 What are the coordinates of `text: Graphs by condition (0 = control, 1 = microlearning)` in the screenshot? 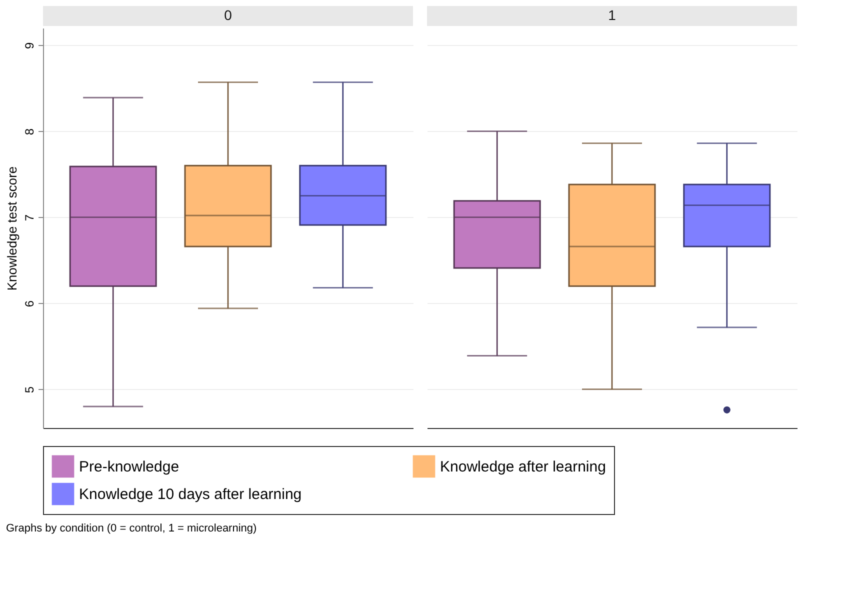 It's located at (131, 528).